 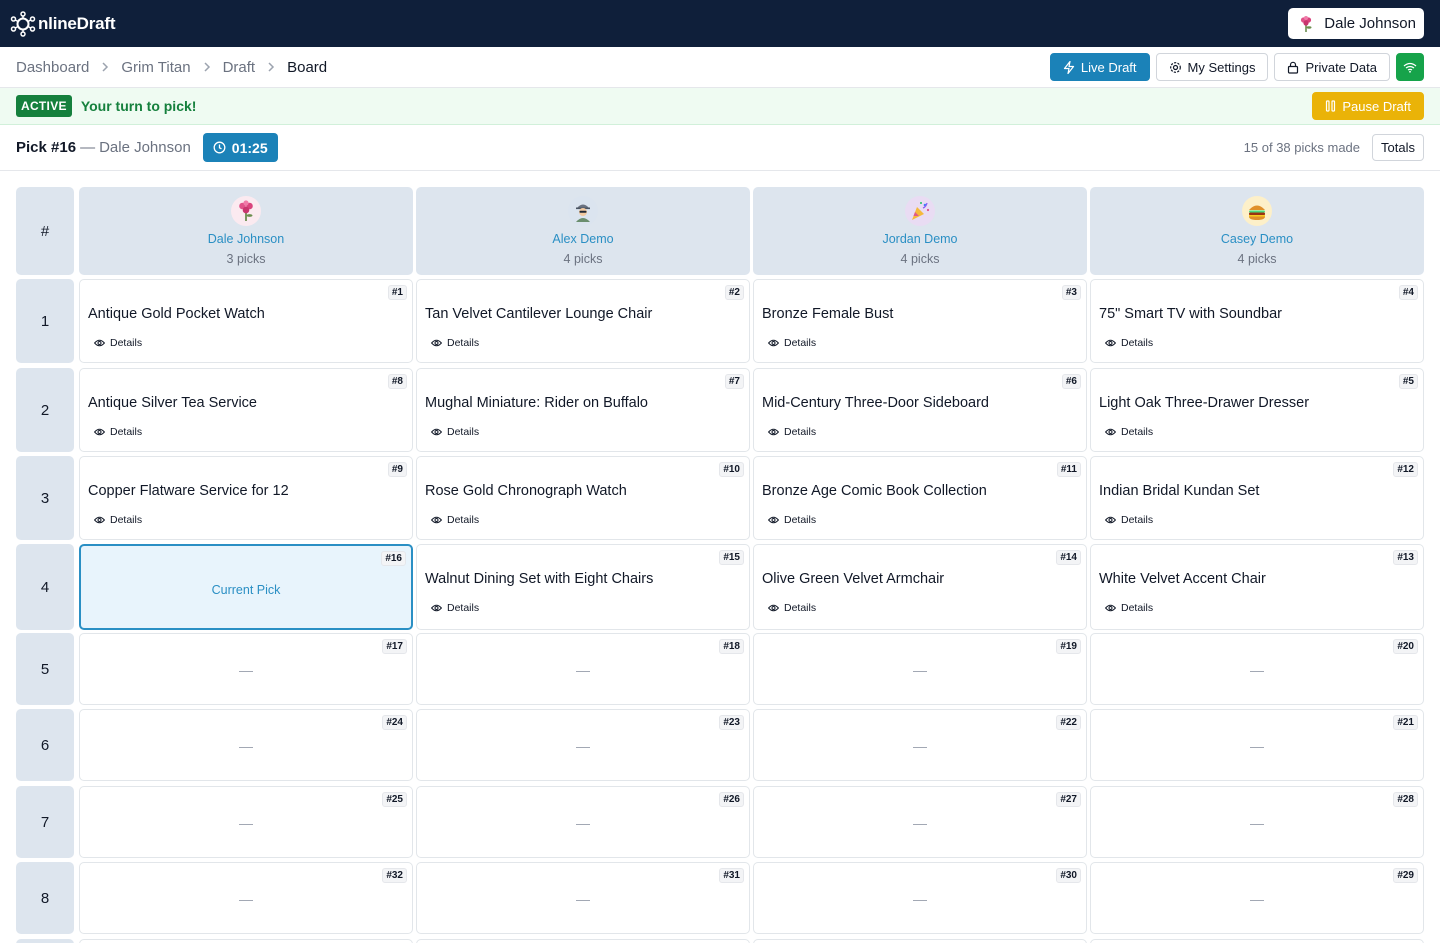 I want to click on pick-slot: #8 Antique Silver Tea Service Details, so click(x=246, y=410).